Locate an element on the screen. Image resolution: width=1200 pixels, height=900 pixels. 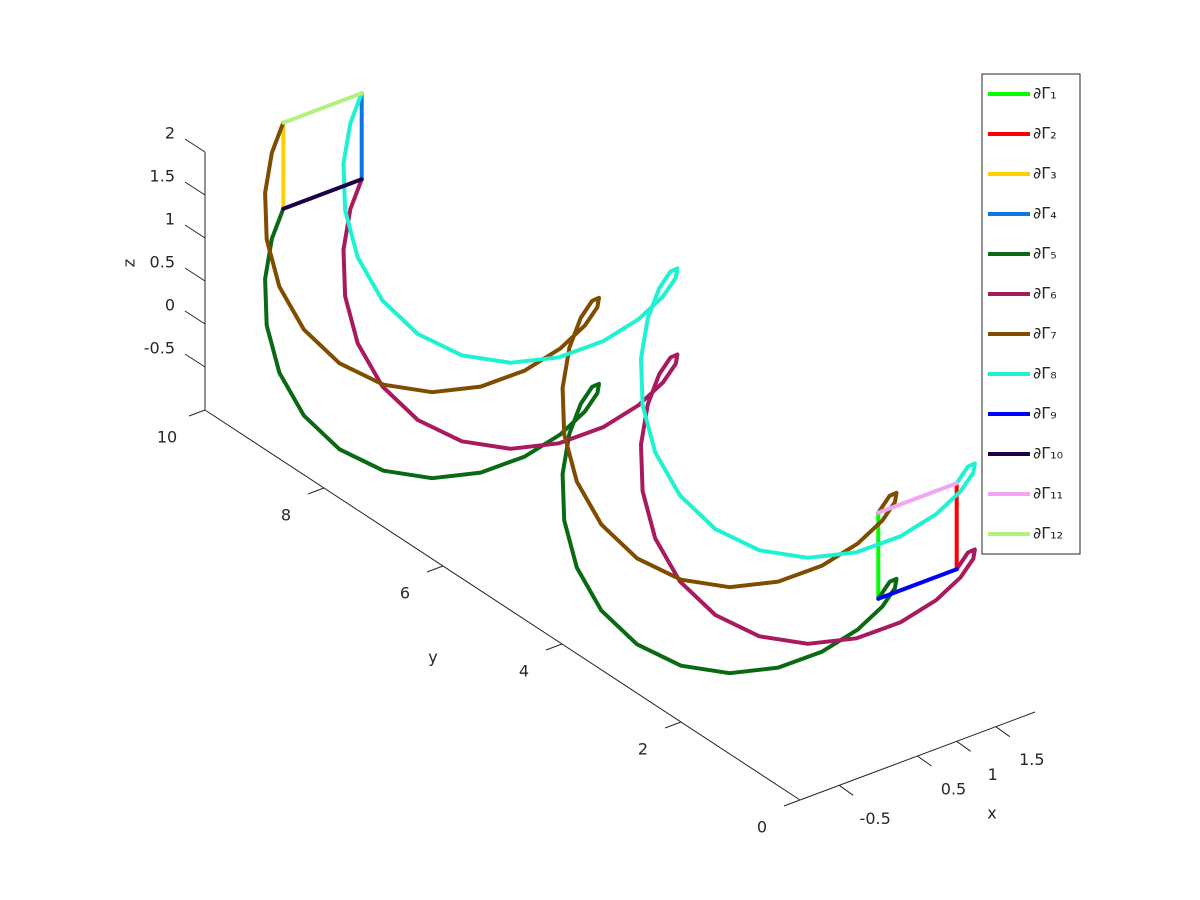
legend-label: ∂Γ₆ is located at coordinates (1045, 293).